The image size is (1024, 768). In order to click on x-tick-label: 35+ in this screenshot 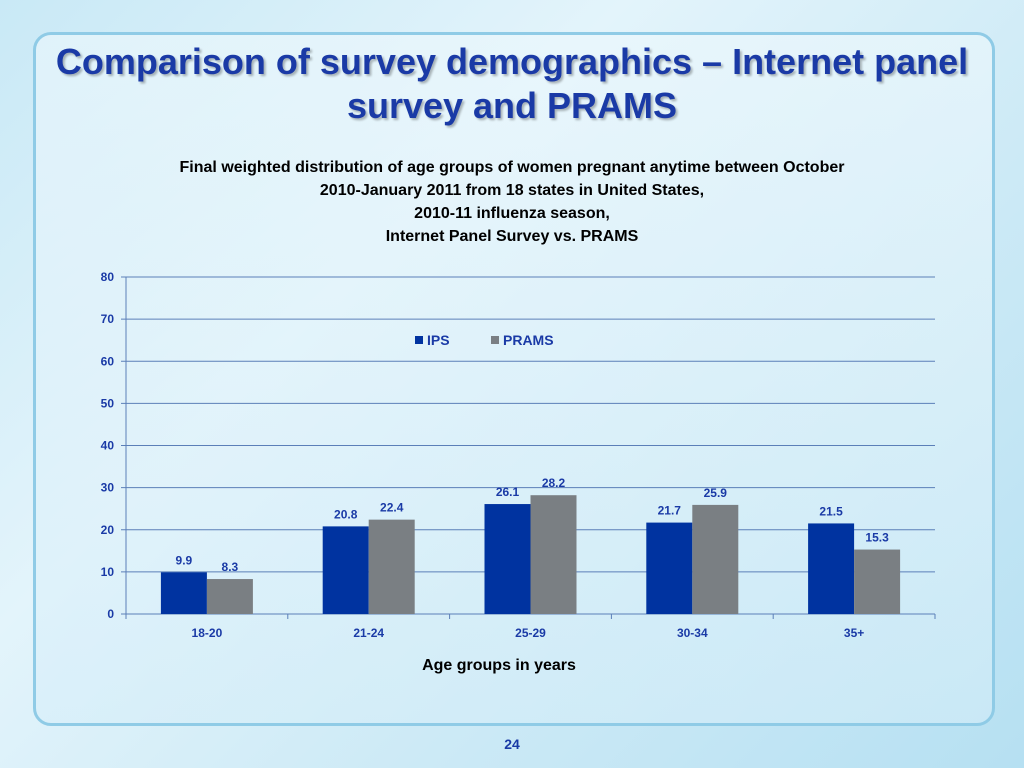, I will do `click(854, 633)`.